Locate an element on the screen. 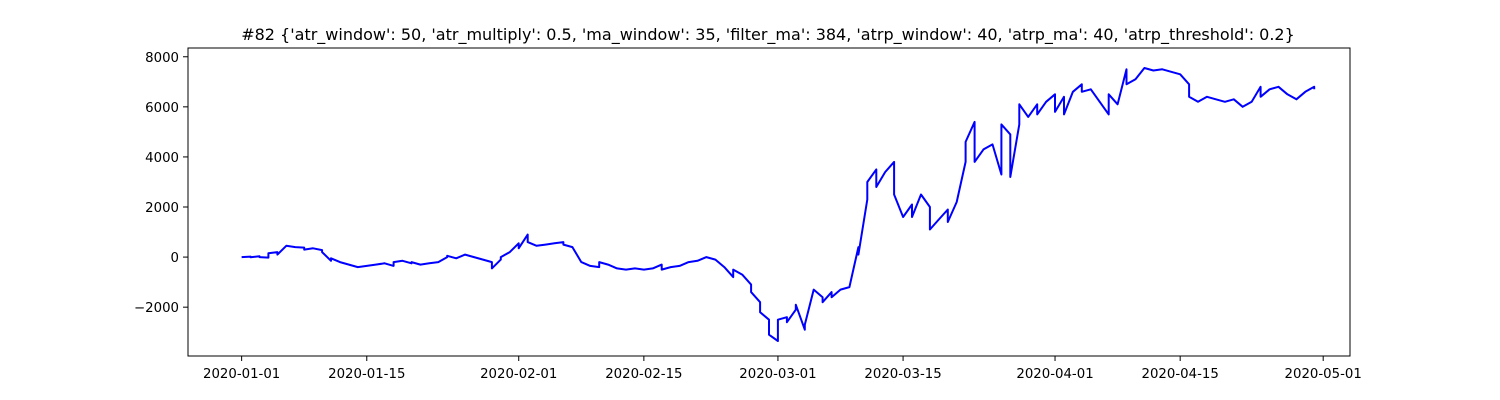 The width and height of the screenshot is (1500, 400). x-tick-label: 2020-01-01 is located at coordinates (241, 374).